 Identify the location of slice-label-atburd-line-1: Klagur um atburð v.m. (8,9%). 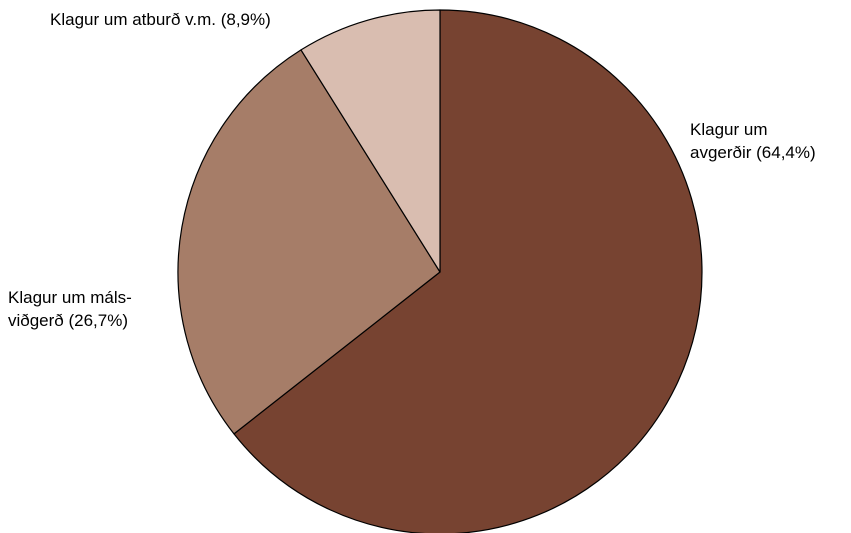
(160, 19).